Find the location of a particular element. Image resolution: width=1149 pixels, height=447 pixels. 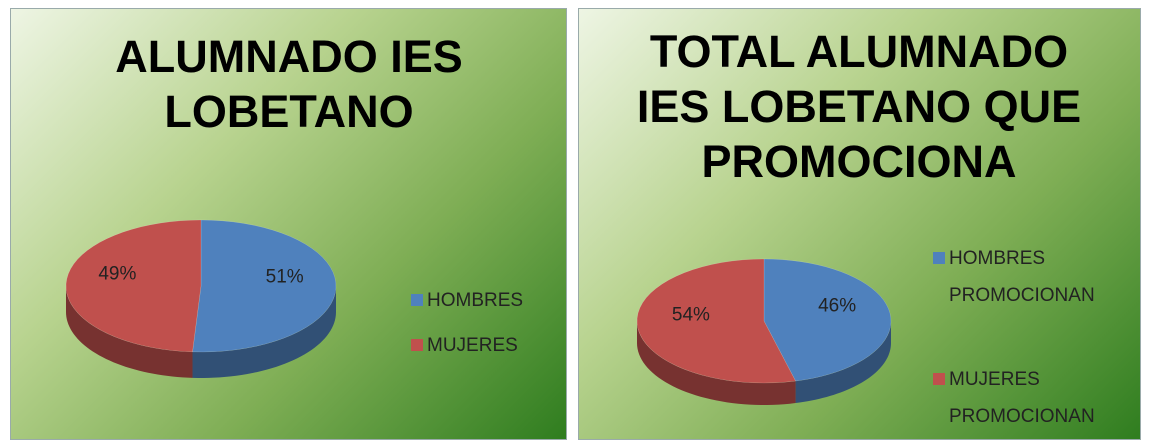

data-label: 49% is located at coordinates (117, 274).